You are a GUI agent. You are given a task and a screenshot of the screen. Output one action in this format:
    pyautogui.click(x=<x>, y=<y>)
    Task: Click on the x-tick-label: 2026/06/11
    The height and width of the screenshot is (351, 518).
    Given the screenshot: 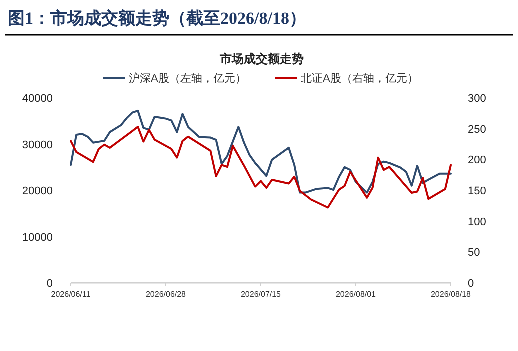 What is the action you would take?
    pyautogui.click(x=71, y=294)
    